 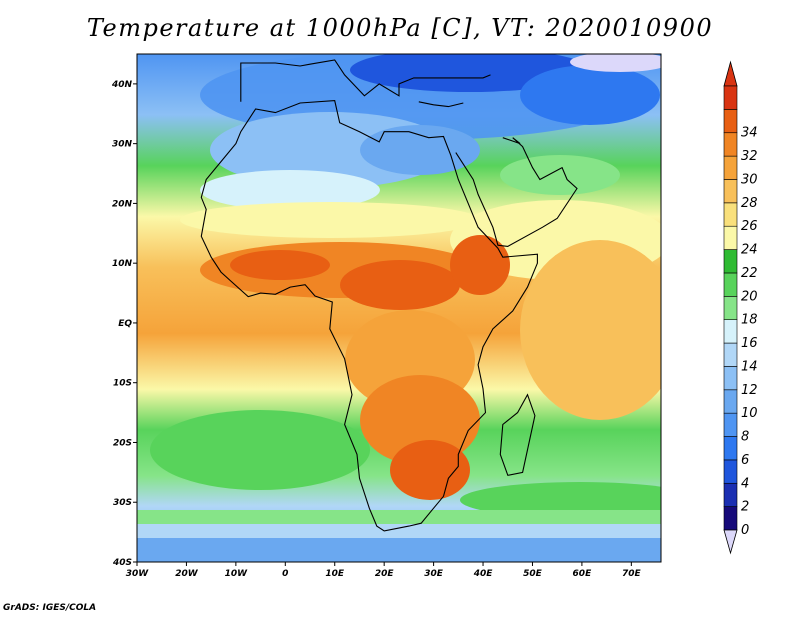 What do you see at coordinates (749, 320) in the screenshot?
I see `colorbar-level-label: 18` at bounding box center [749, 320].